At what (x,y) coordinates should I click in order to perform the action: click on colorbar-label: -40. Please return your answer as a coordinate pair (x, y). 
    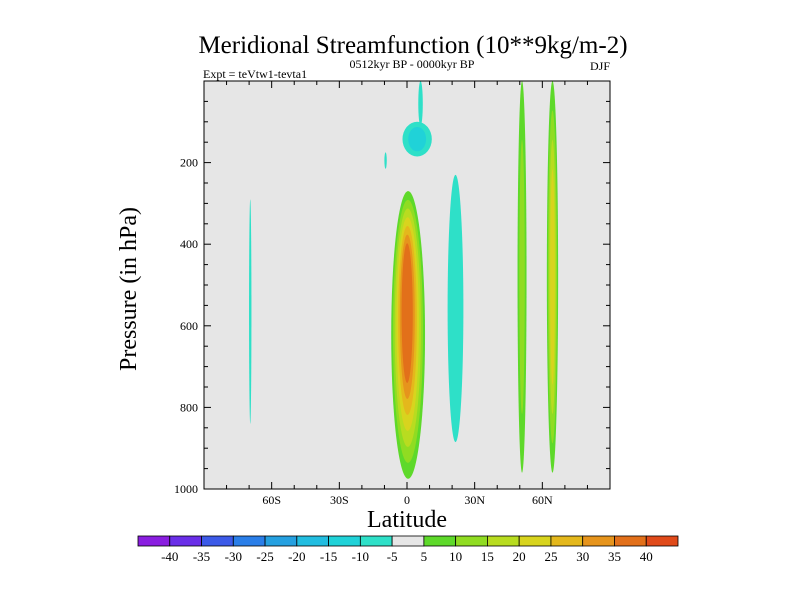
    Looking at the image, I should click on (169, 556).